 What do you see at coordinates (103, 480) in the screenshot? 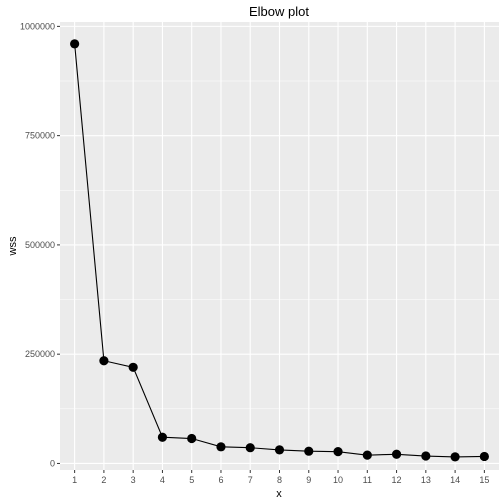
I see `x-tick-label: 2` at bounding box center [103, 480].